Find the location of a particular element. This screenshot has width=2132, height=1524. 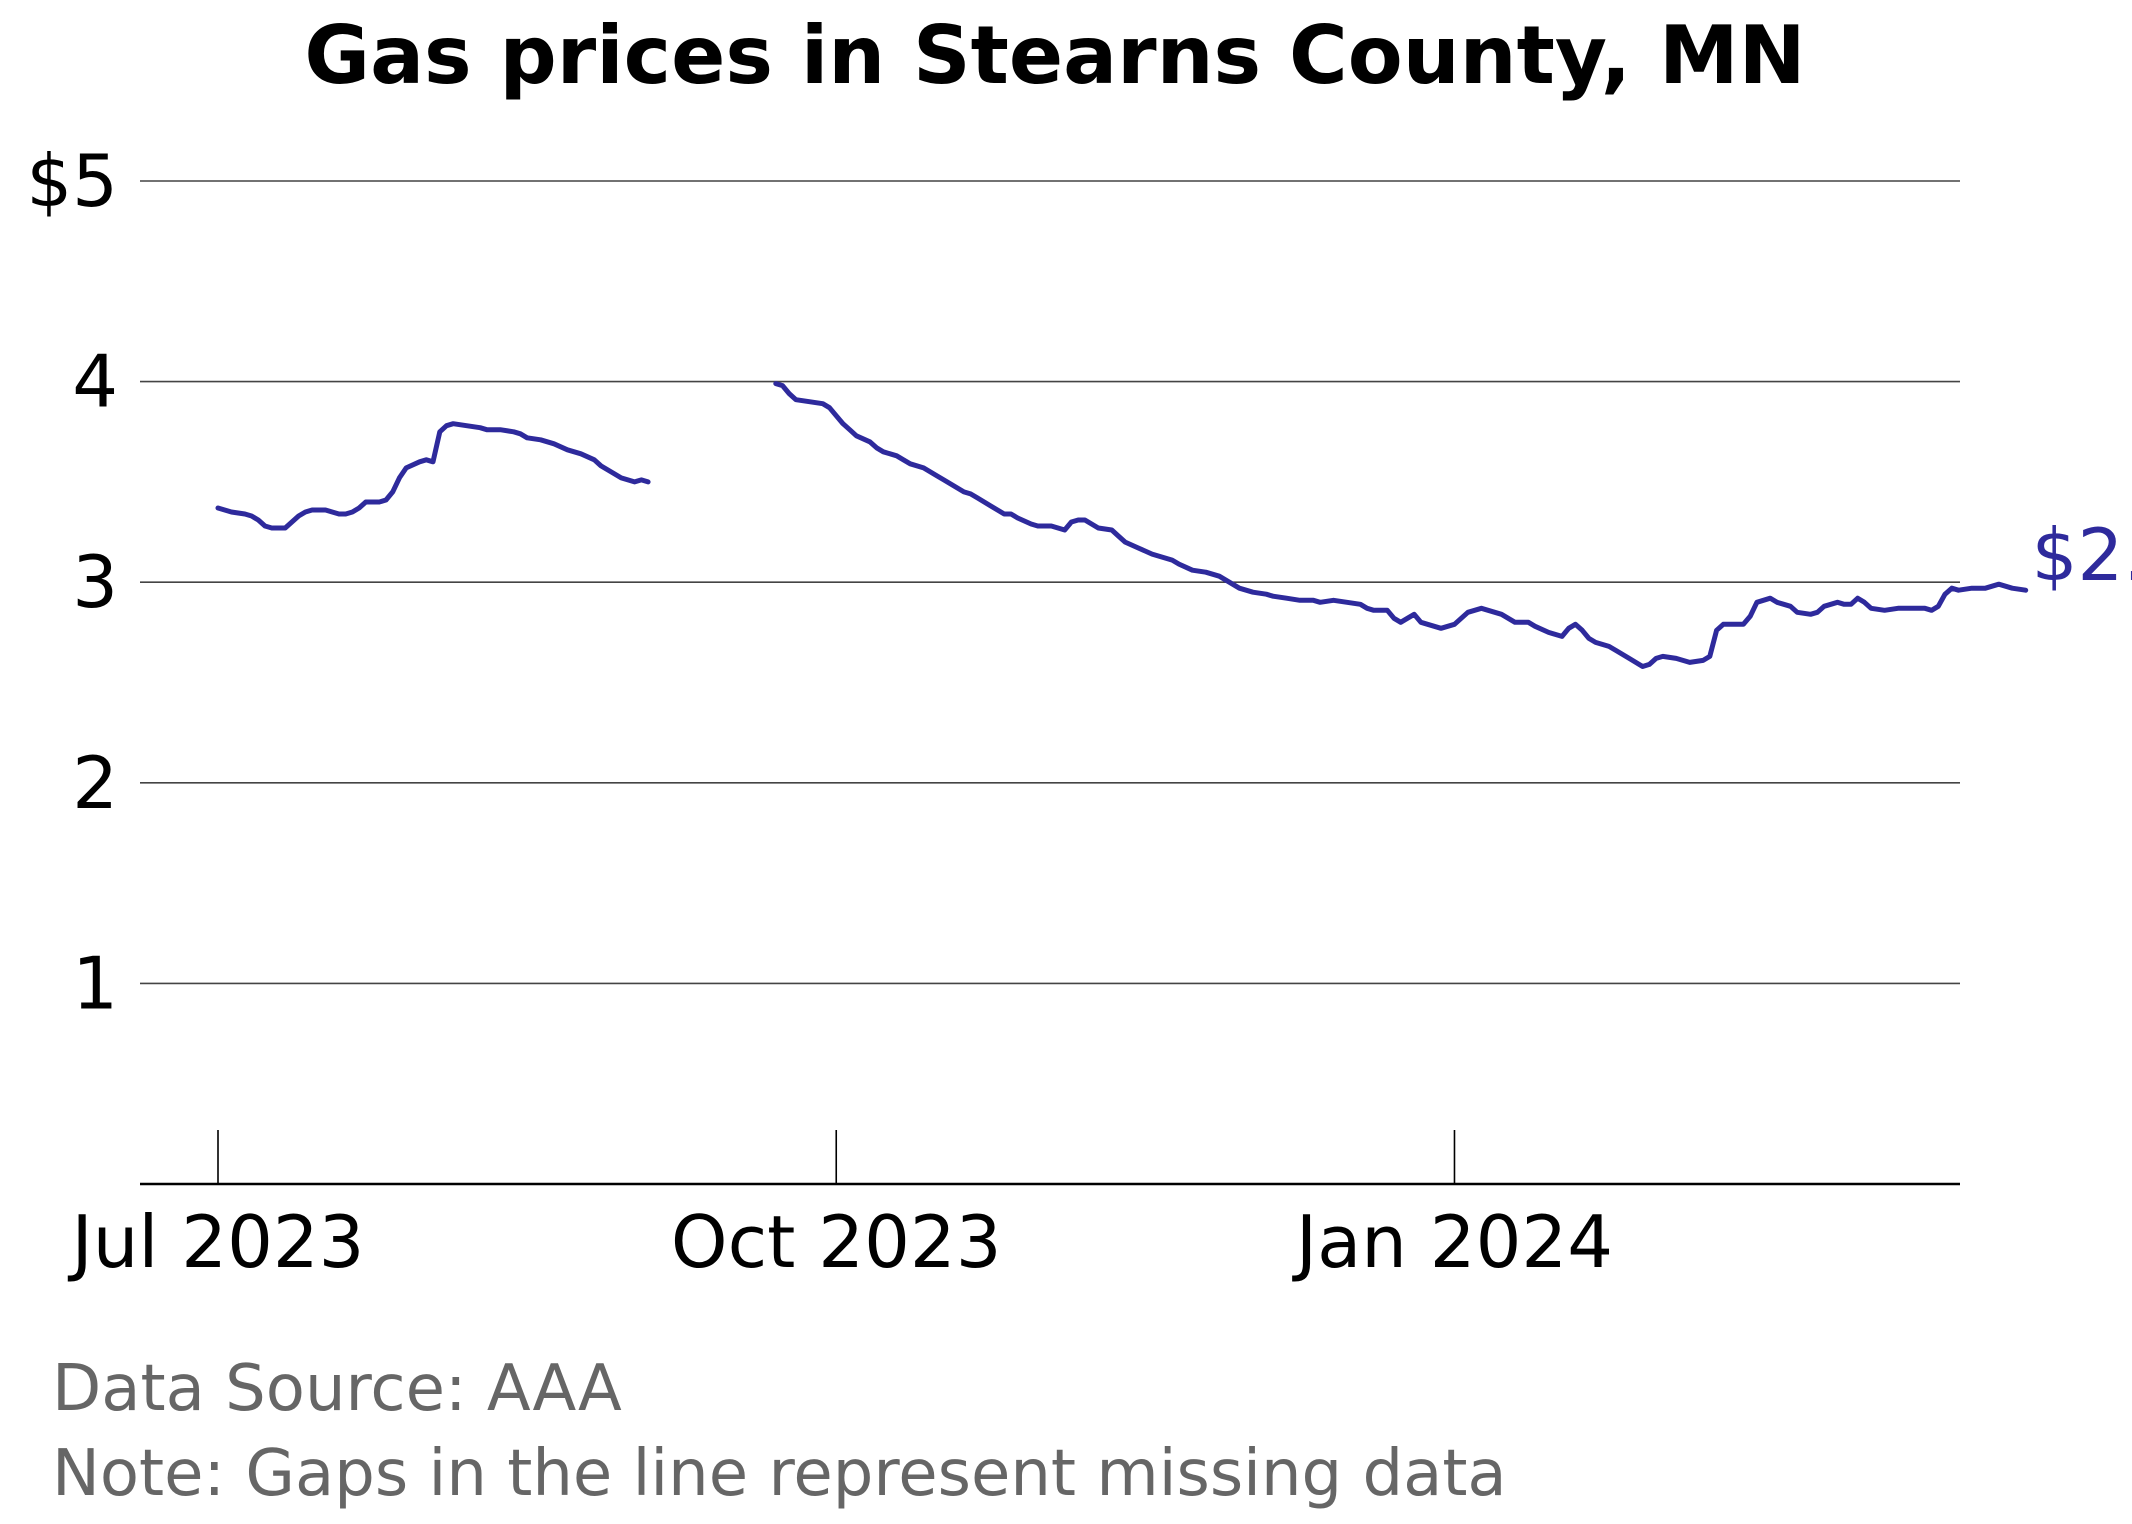

y-tick-label-3: 3 is located at coordinates (95, 582).